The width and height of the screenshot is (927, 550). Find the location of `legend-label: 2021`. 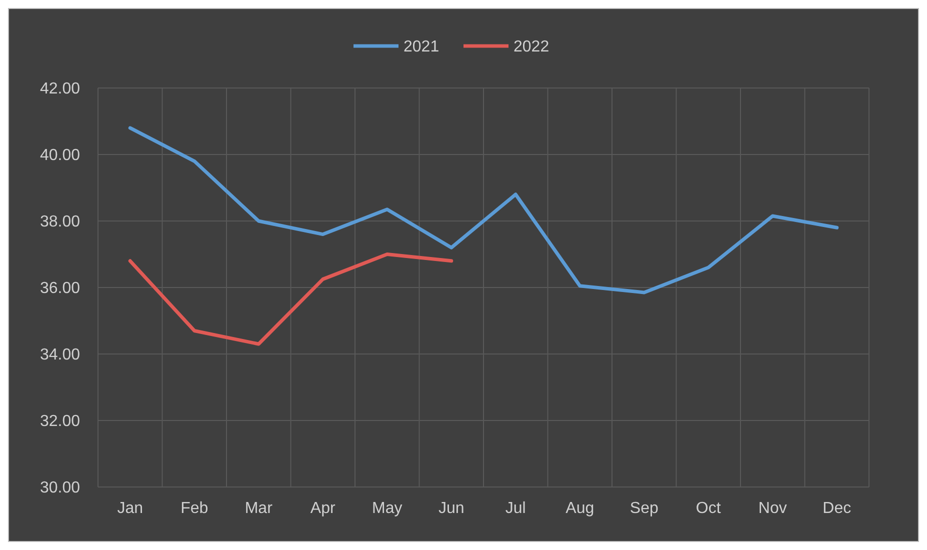

legend-label: 2021 is located at coordinates (422, 47).